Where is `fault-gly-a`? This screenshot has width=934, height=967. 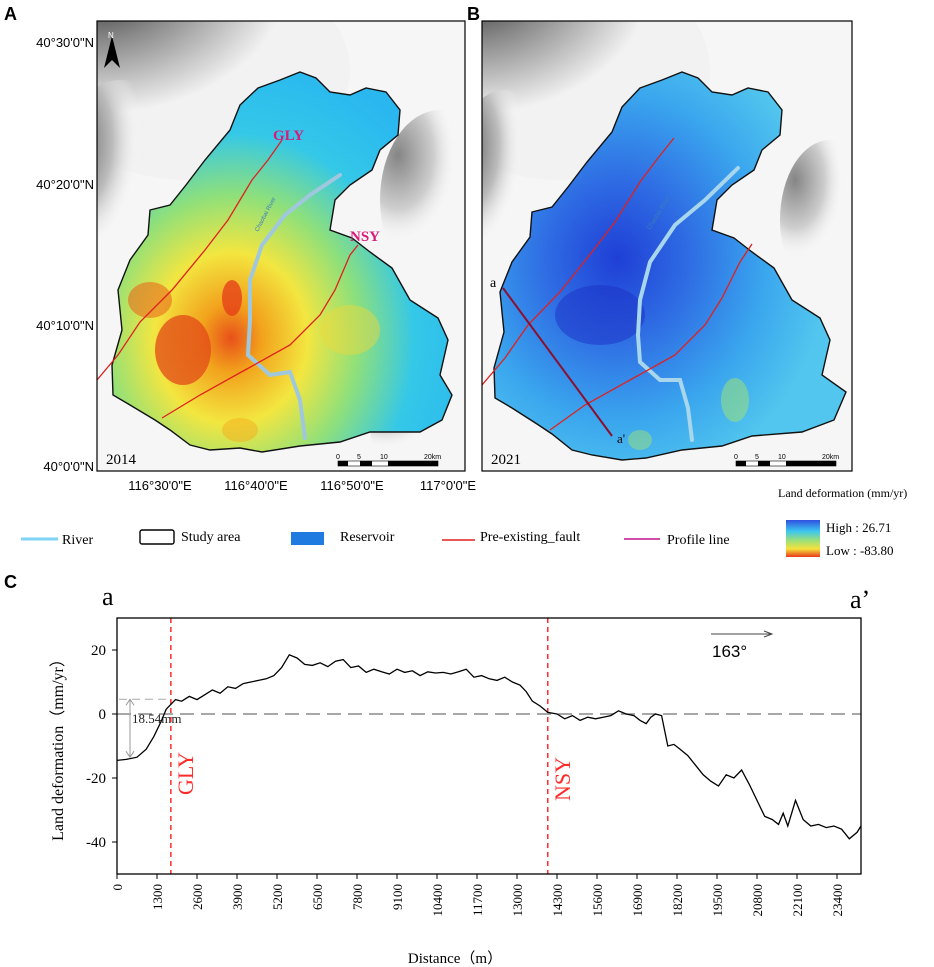
fault-gly-a is located at coordinates (190, 260).